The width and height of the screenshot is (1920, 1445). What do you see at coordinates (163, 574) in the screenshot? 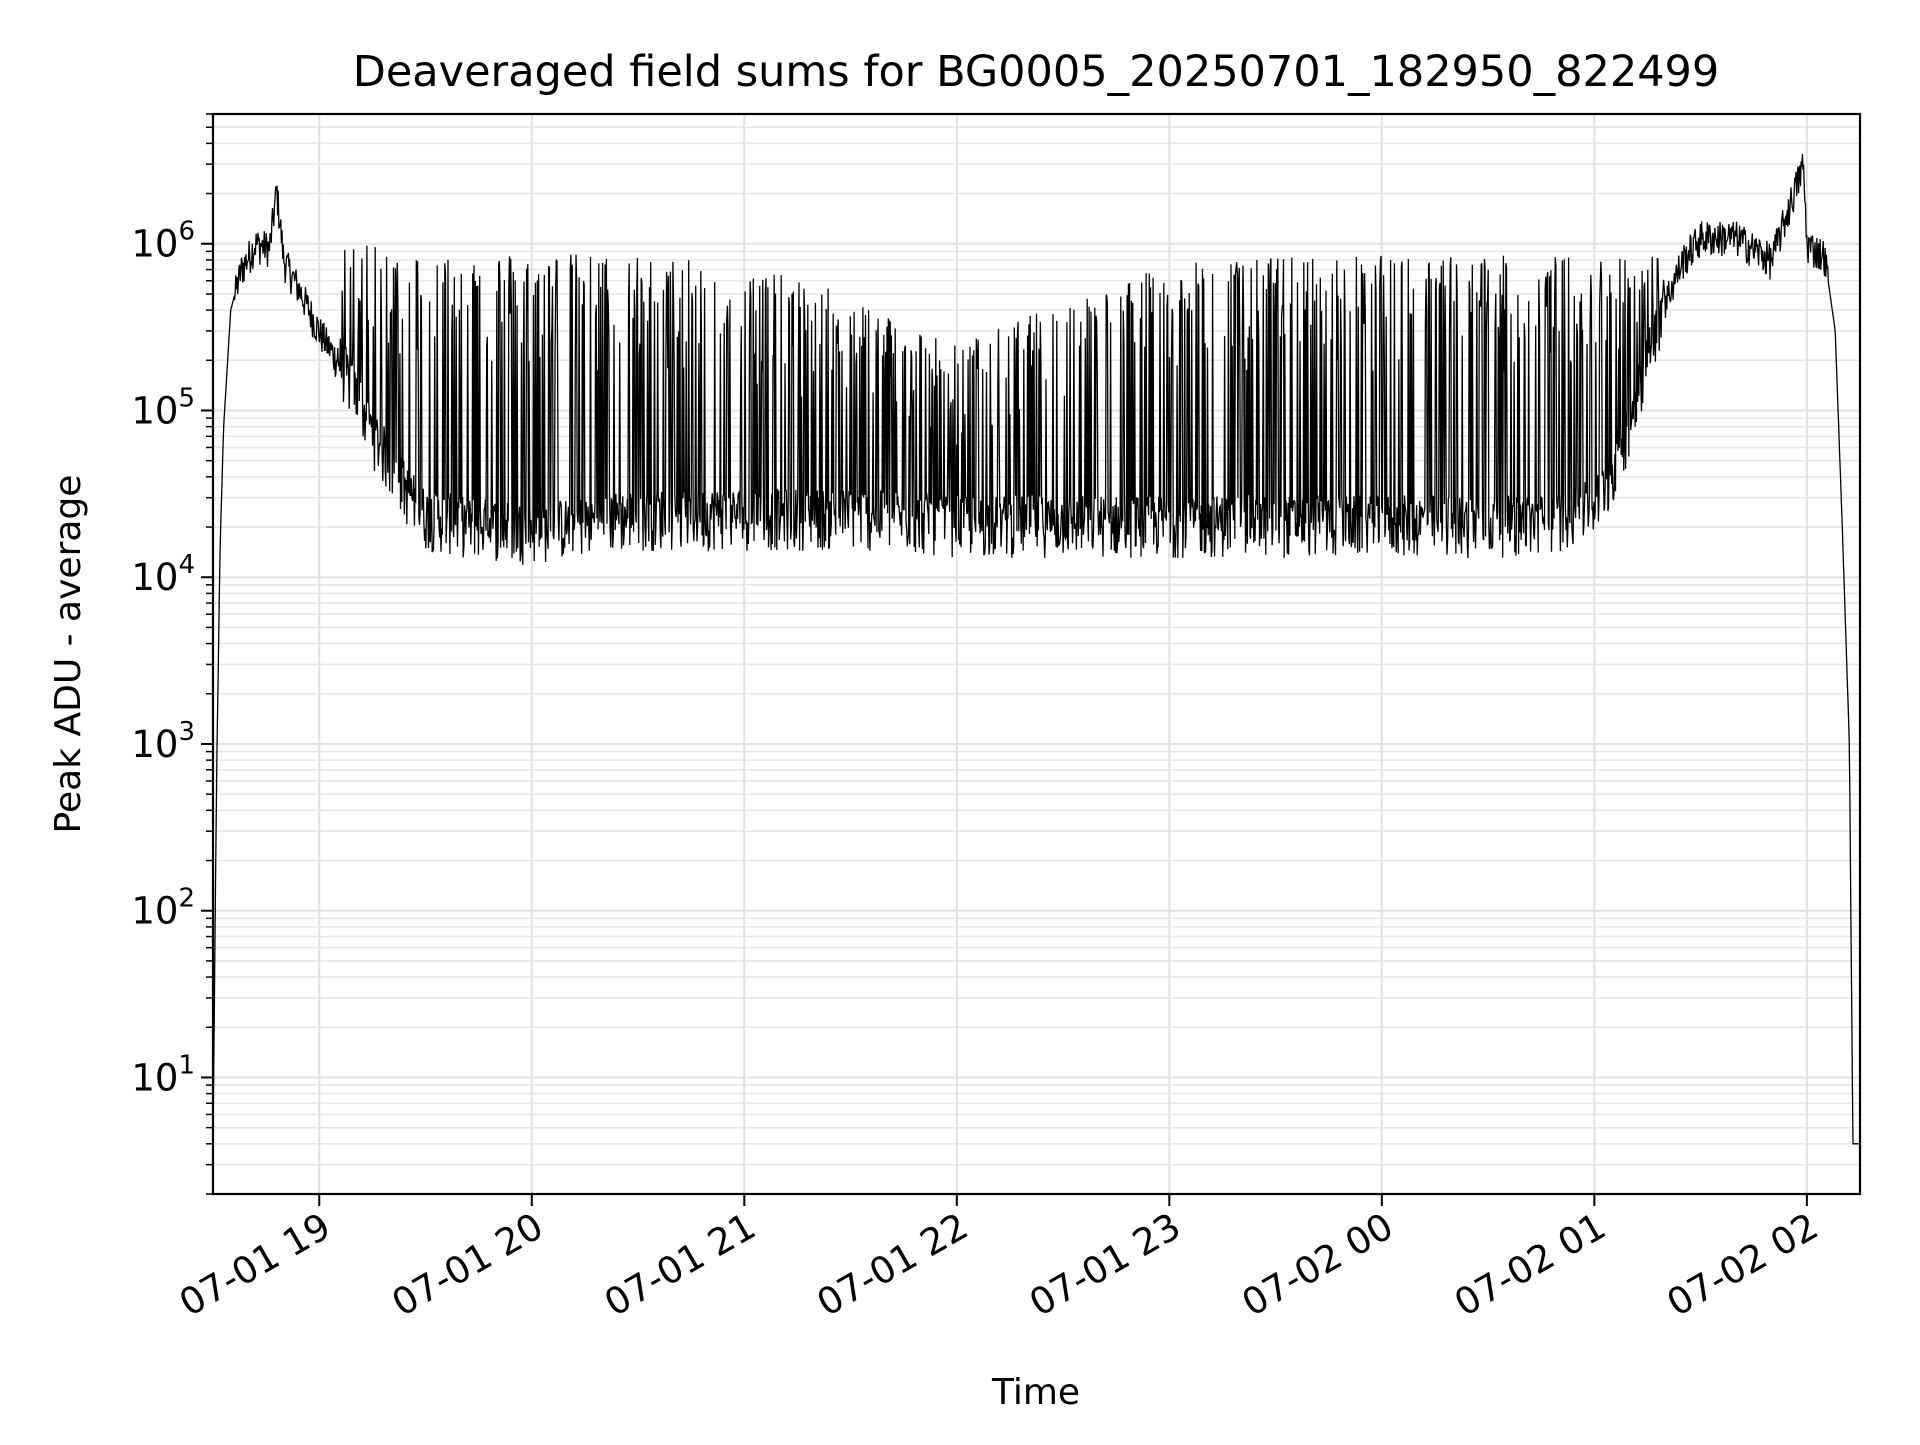
I see `y-tick-label-3: 10⁴` at bounding box center [163, 574].